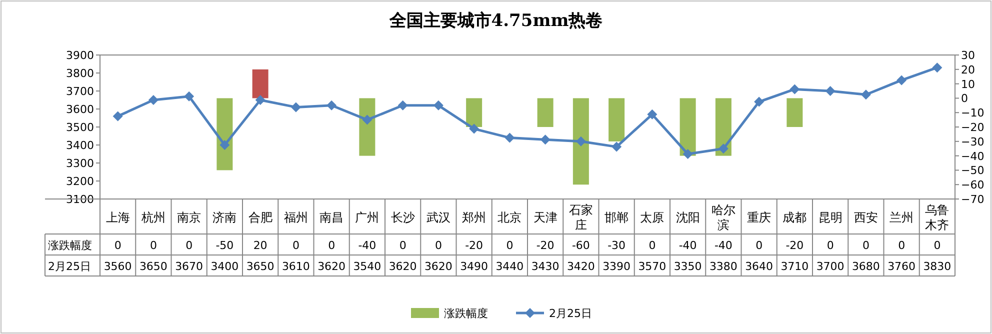 The image size is (992, 334). What do you see at coordinates (972, 113) in the screenshot?
I see `y2-tick-label: −10` at bounding box center [972, 113].